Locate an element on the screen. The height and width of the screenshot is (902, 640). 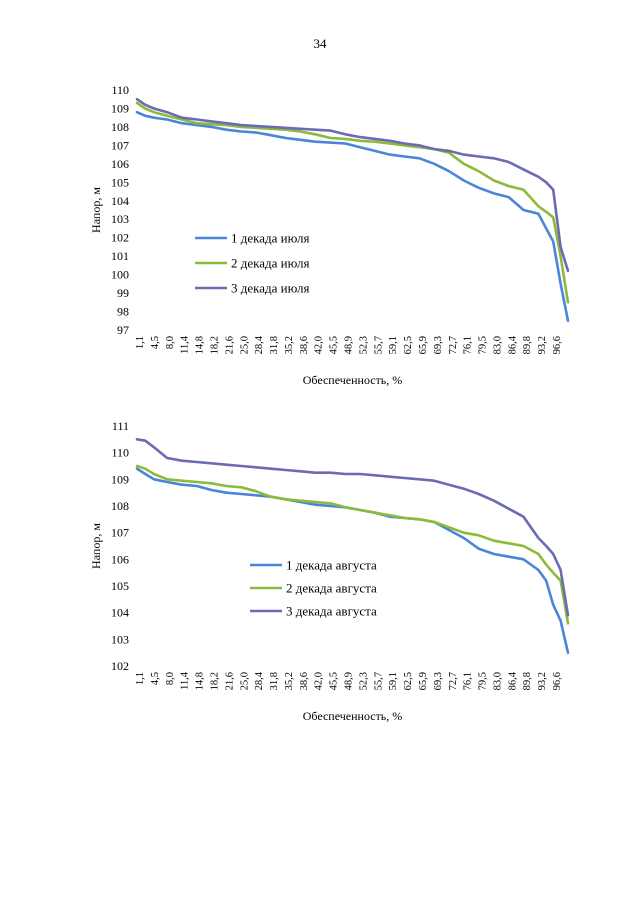
page-number: 34 is located at coordinates (320, 43).